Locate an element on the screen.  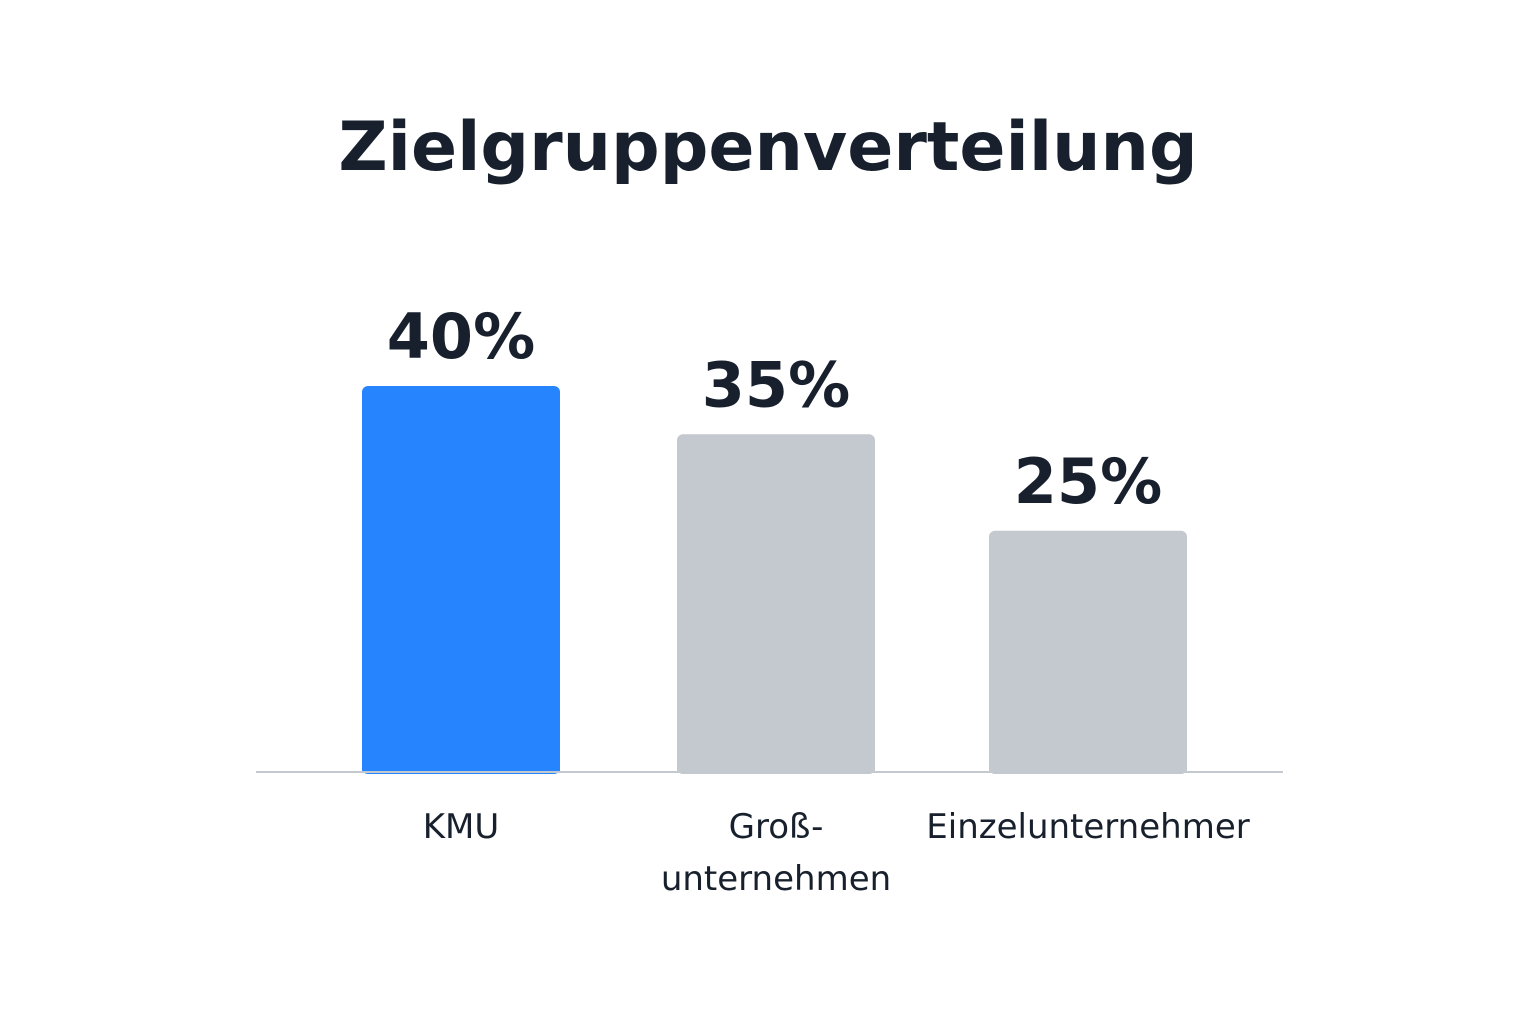
category-labels-group: KMU Groß-unternehmen Einzelunternehmer is located at coordinates (836, 853).